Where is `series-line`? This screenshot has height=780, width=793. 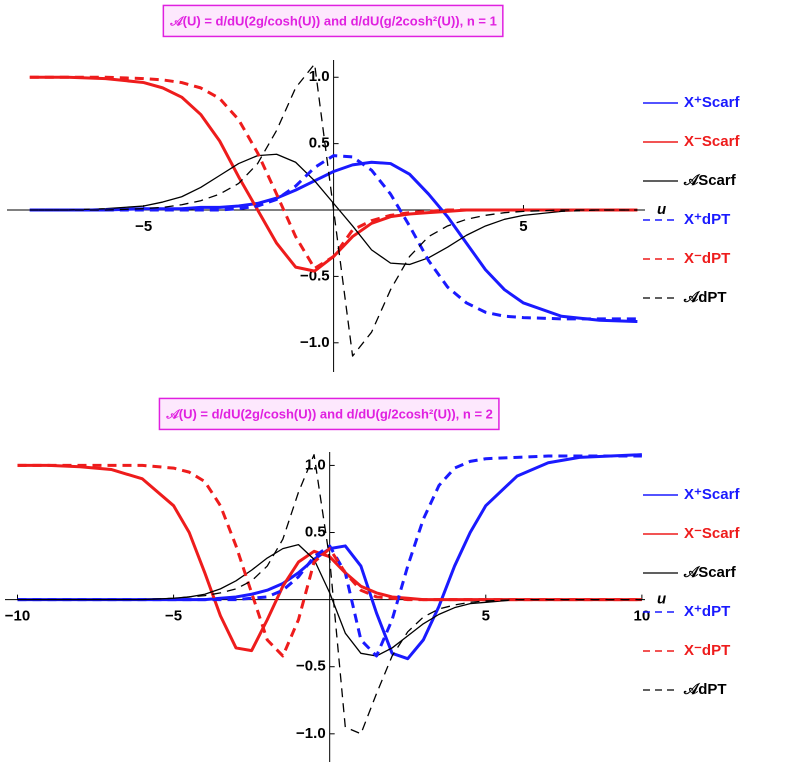
series-line is located at coordinates (333, 209).